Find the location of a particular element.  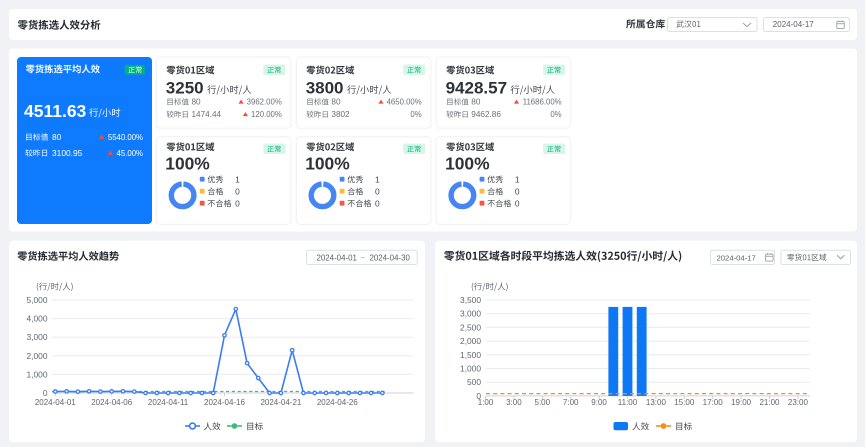

svg-text: 1474.44 is located at coordinates (207, 114).